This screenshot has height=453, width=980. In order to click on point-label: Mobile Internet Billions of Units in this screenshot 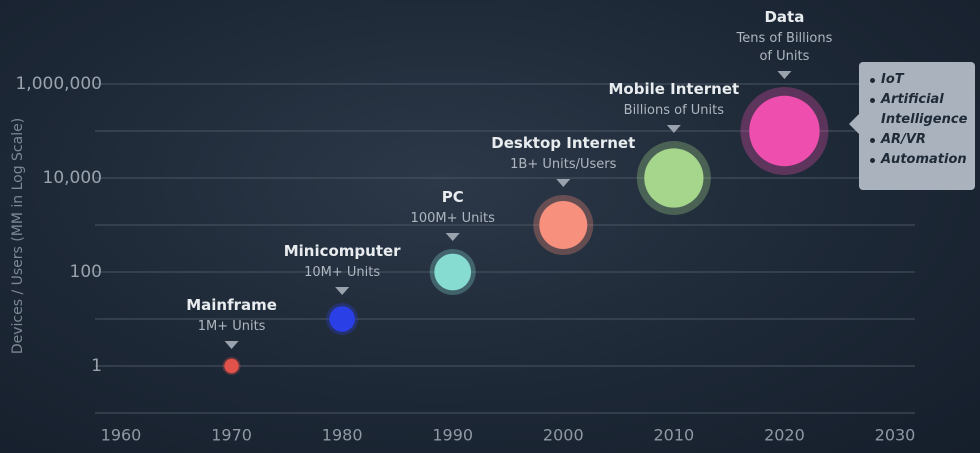, I will do `click(674, 100)`.